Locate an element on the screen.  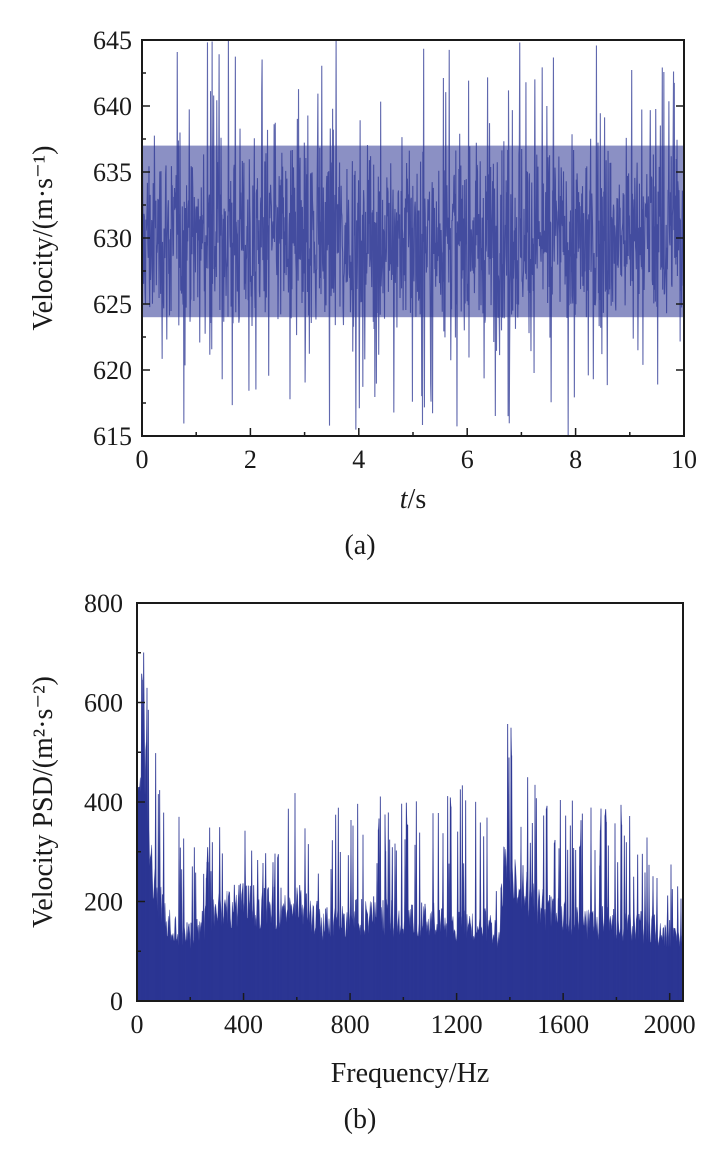
panel-b-y-tick-label: 800 is located at coordinates (103, 603).